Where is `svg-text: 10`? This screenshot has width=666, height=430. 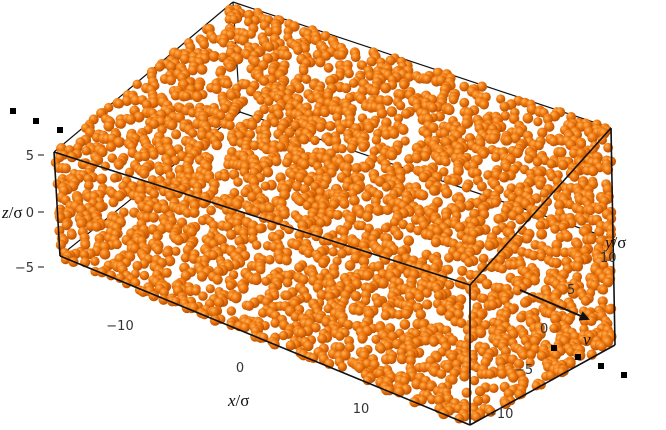 svg-text: 10 is located at coordinates (608, 258).